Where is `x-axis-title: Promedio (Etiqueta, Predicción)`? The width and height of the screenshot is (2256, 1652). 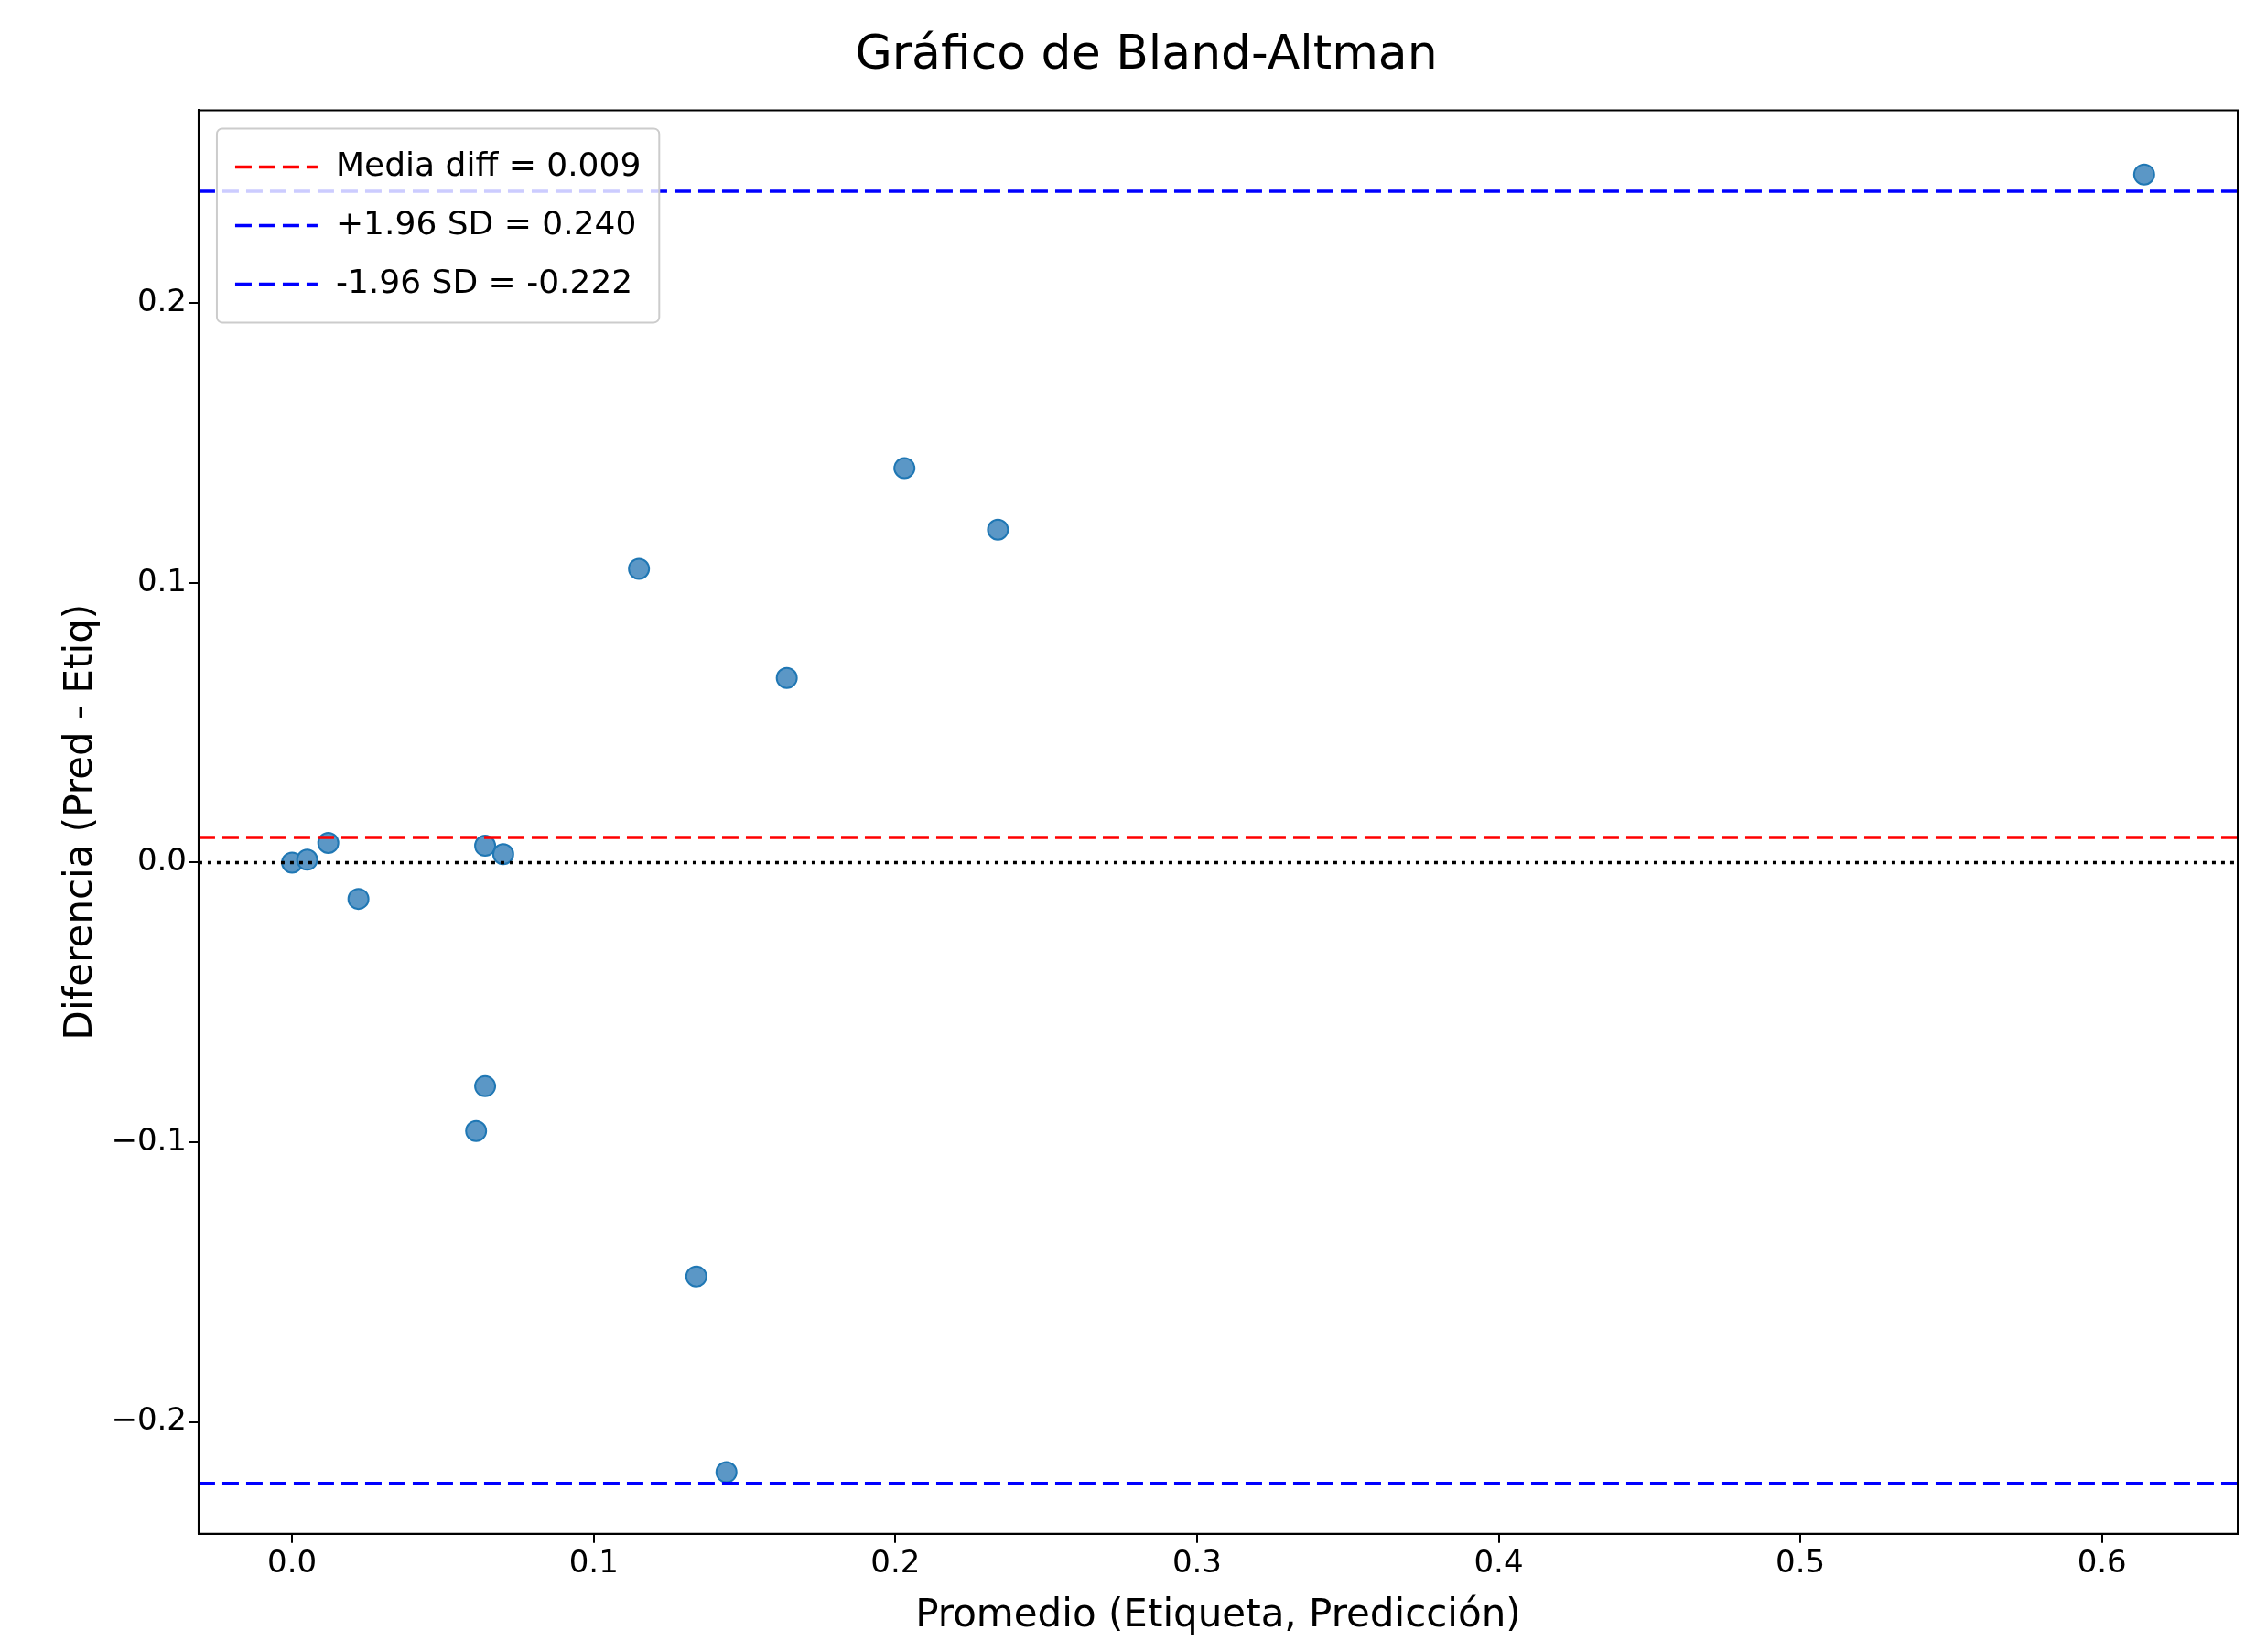
x-axis-title: Promedio (Etiqueta, Predicción) is located at coordinates (1218, 1613).